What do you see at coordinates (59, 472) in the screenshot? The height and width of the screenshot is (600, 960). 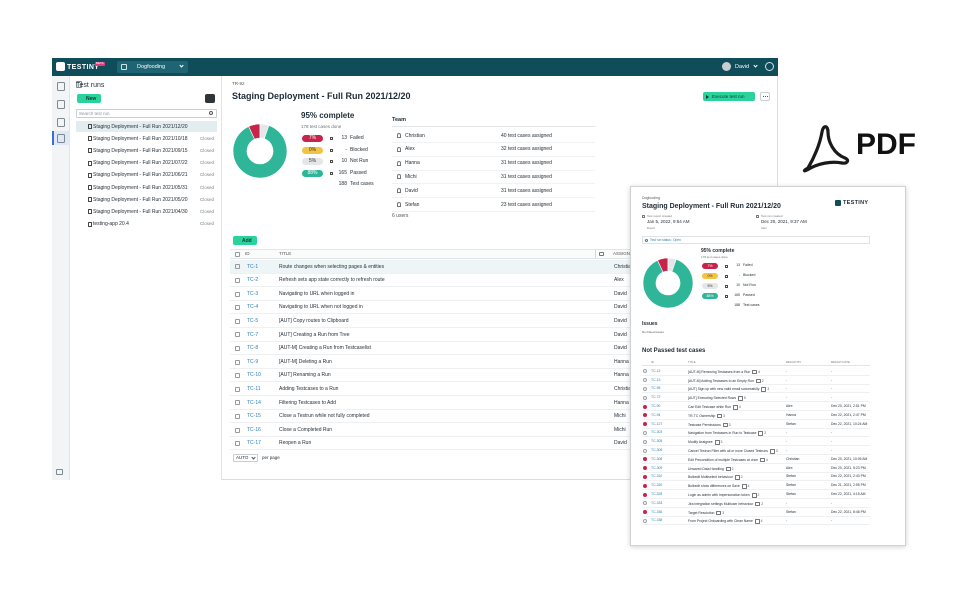 I see `rail-collapse` at bounding box center [59, 472].